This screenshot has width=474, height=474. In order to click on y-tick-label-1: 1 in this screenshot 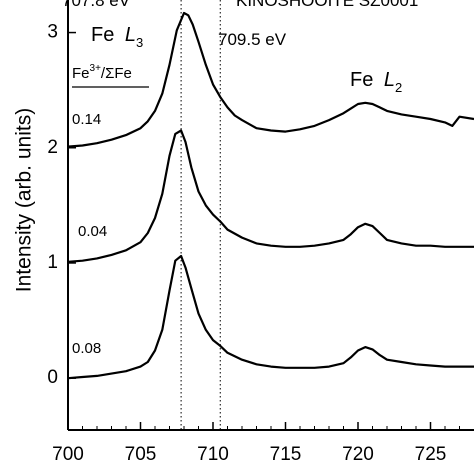, I will do `click(52, 262)`.